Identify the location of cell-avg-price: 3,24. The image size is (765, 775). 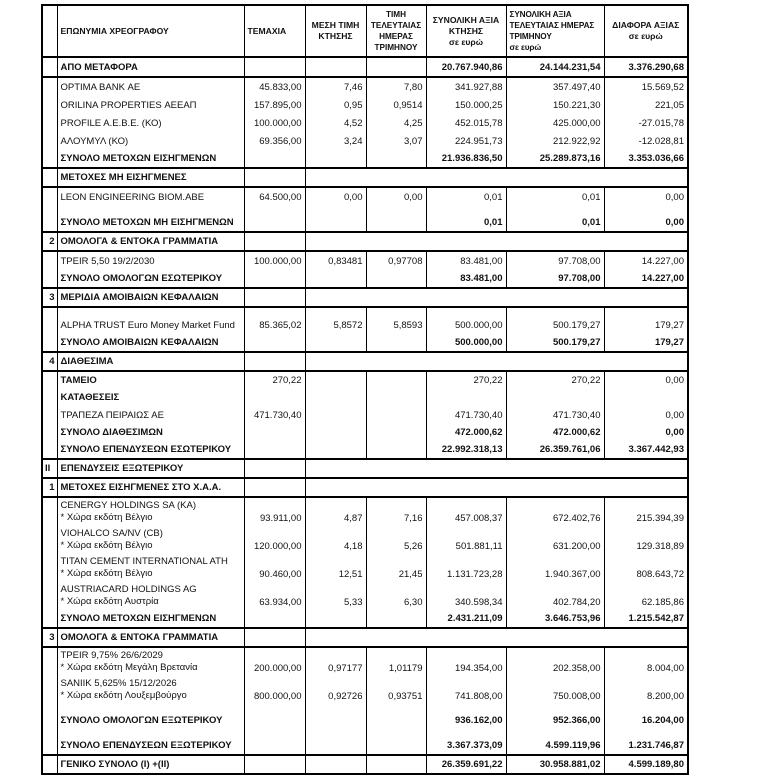
(335, 141).